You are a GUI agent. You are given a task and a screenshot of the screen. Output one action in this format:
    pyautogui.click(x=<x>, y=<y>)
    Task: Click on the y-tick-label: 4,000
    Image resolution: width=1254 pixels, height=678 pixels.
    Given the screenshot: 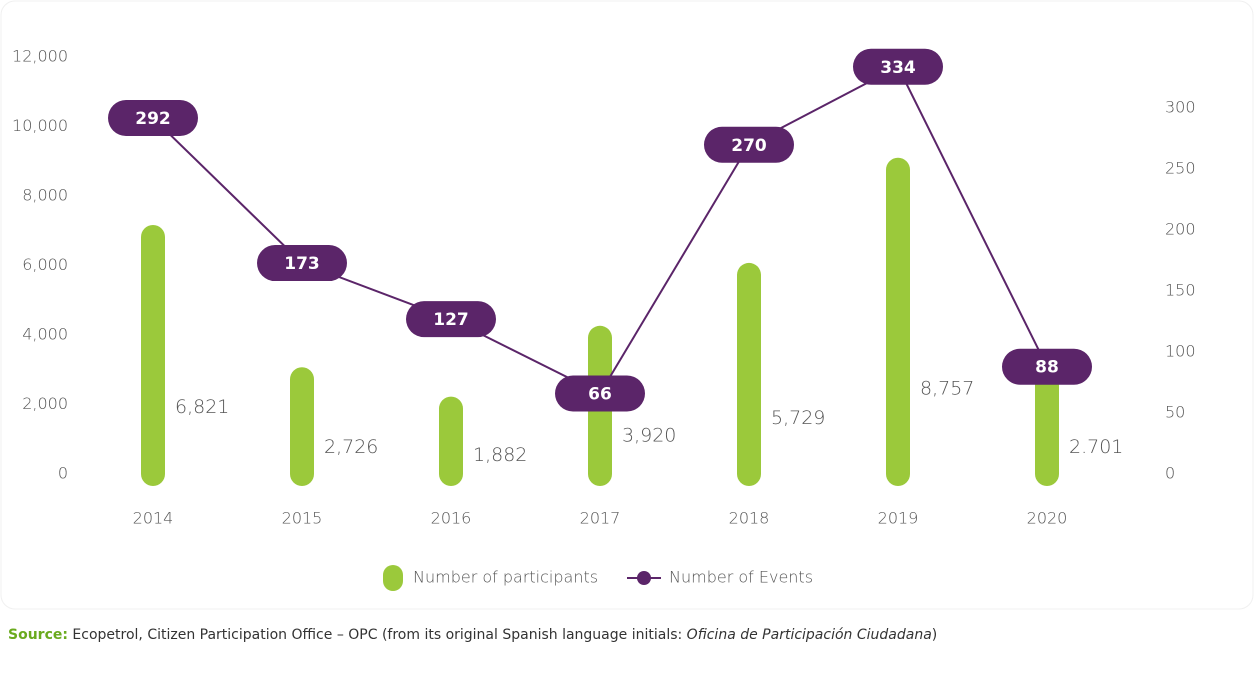 What is the action you would take?
    pyautogui.click(x=45, y=334)
    